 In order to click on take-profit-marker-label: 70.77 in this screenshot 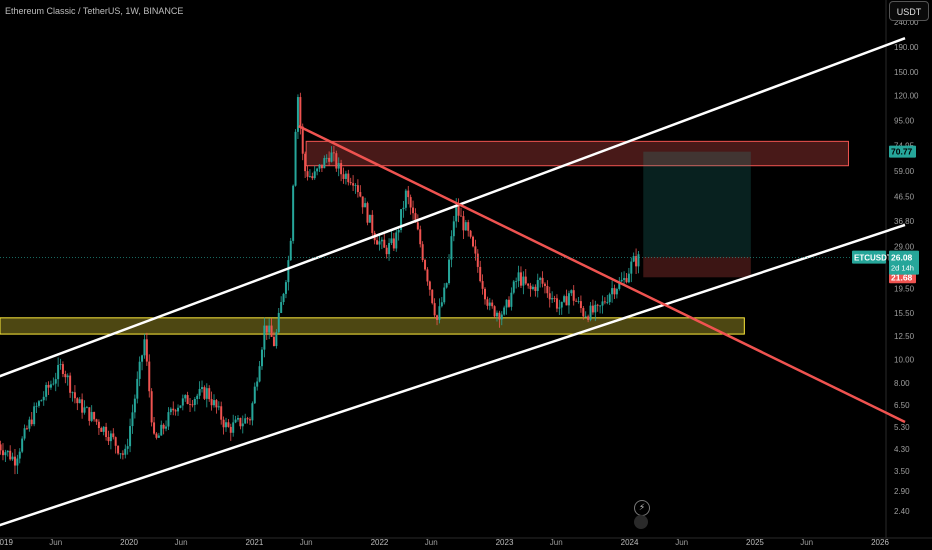, I will do `click(902, 152)`.